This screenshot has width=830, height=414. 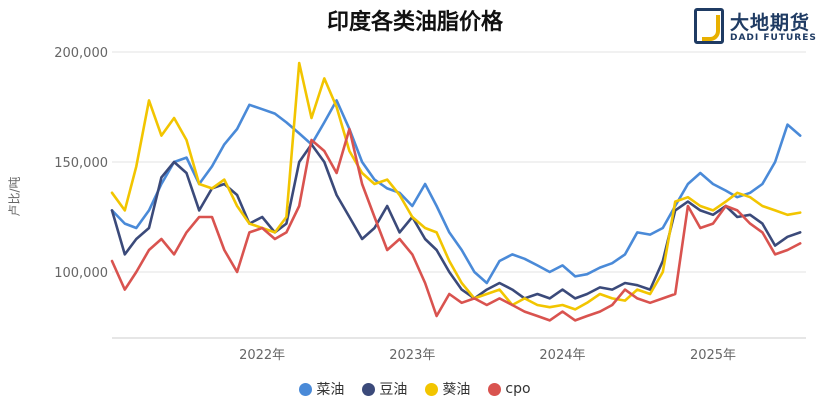 I want to click on legend-label: 葵油, so click(x=456, y=390).